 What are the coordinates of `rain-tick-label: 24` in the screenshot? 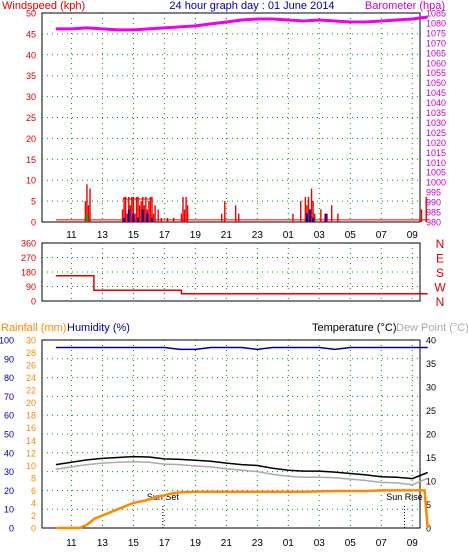 It's located at (31, 378).